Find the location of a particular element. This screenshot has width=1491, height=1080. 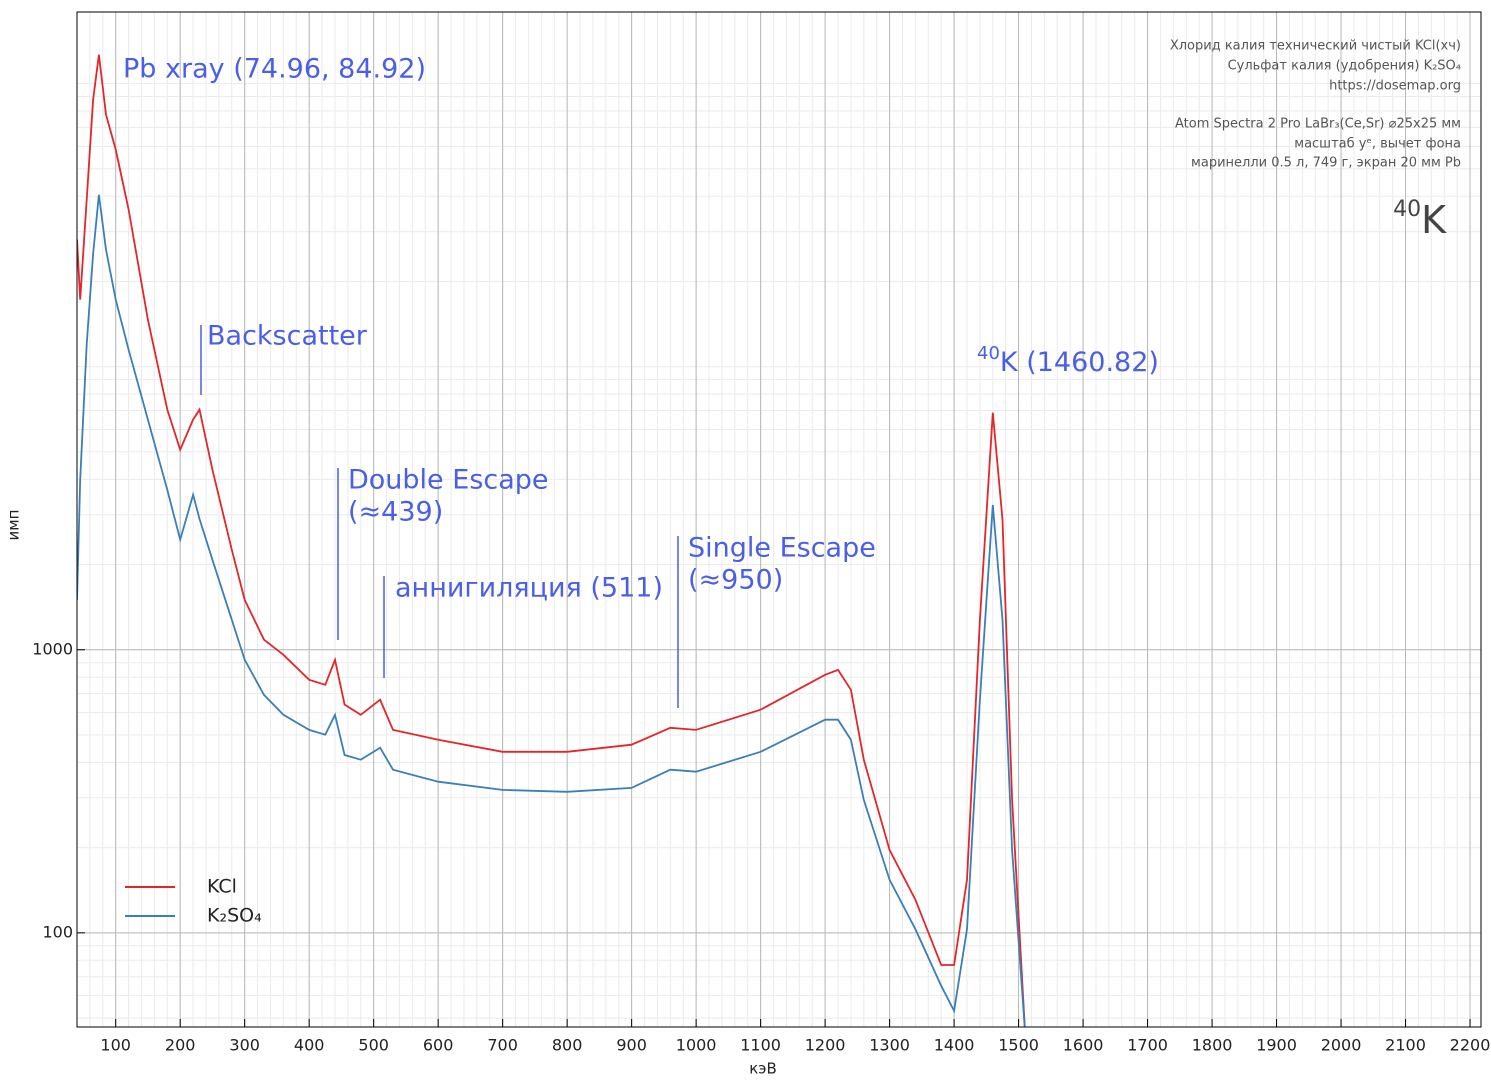

y-tick-label: 100 is located at coordinates (57, 931).